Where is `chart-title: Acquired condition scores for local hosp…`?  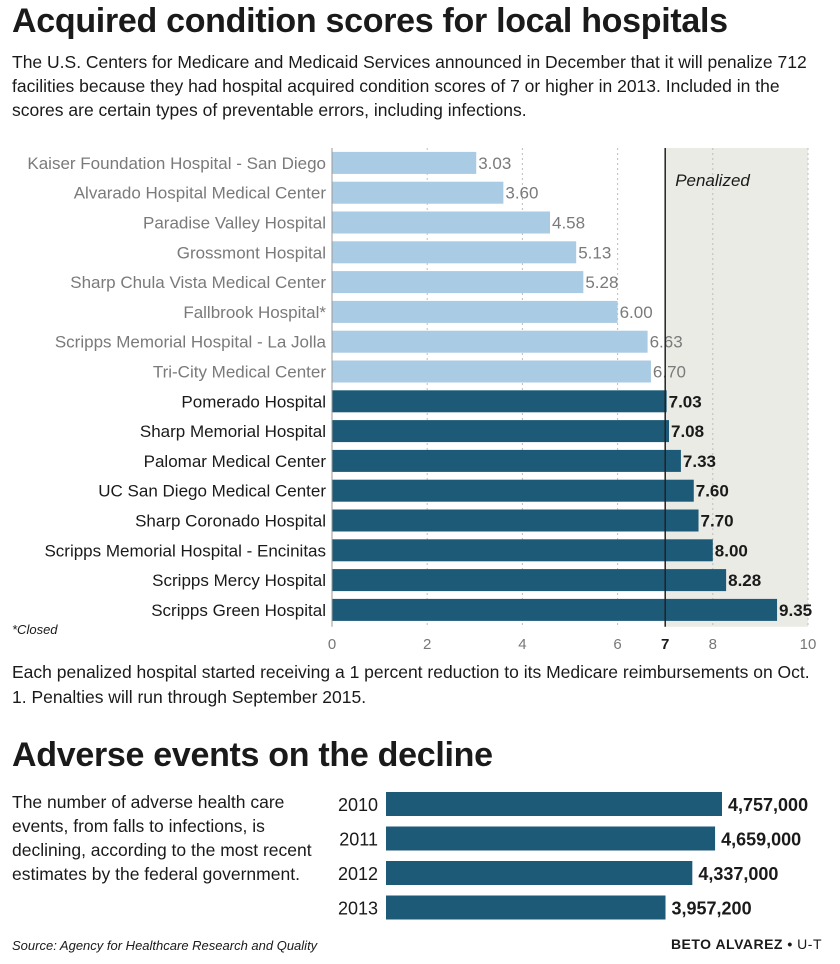 chart-title: Acquired condition scores for local hosp… is located at coordinates (370, 21).